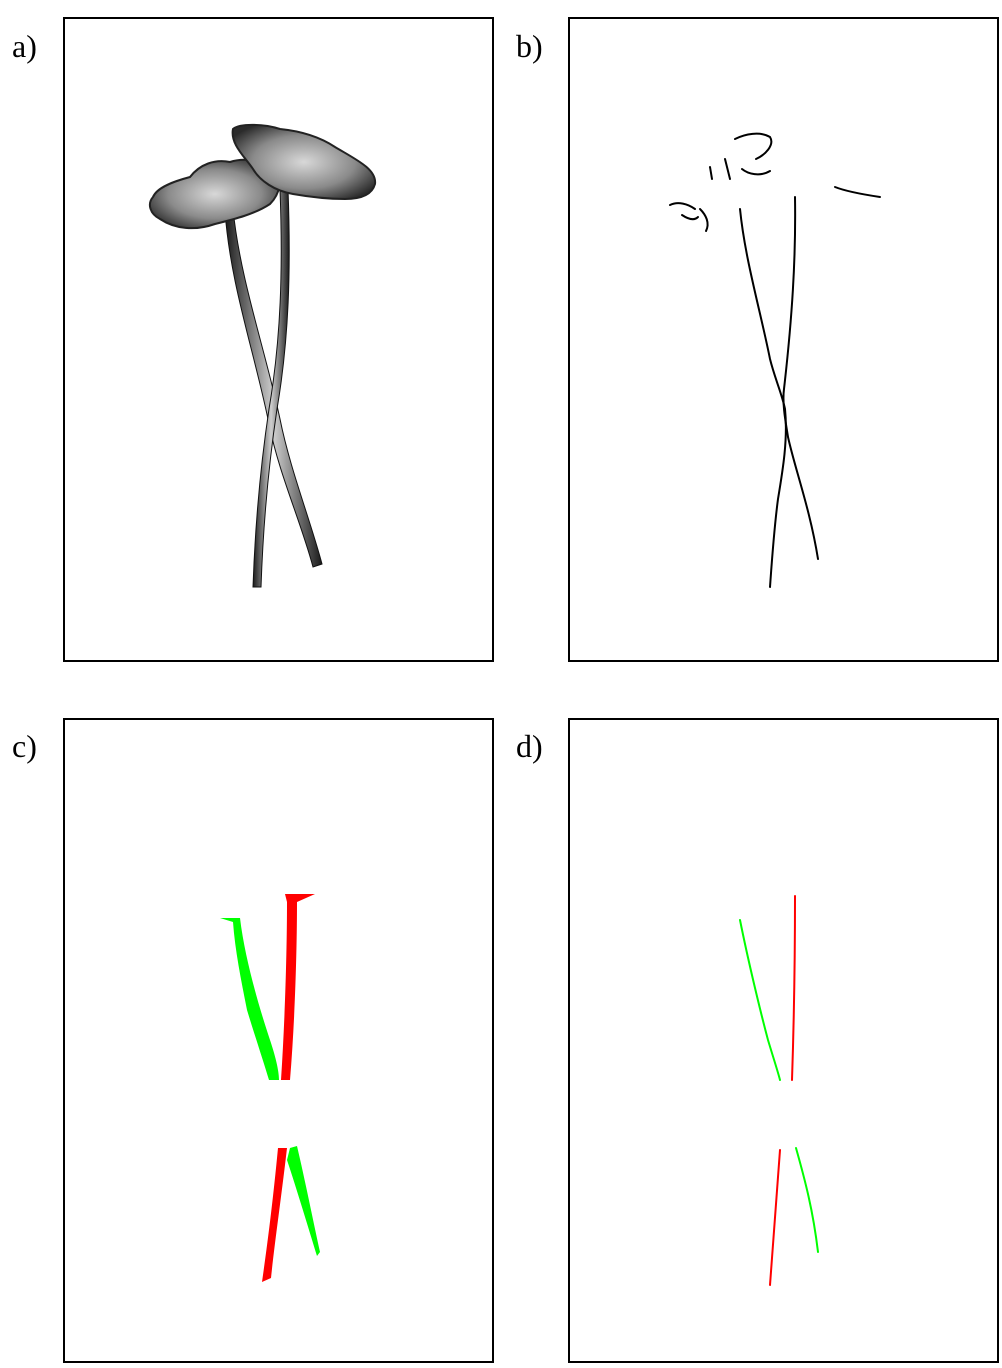 The height and width of the screenshot is (1368, 1002). What do you see at coordinates (763, 398) in the screenshot?
I see `edge-stem-left` at bounding box center [763, 398].